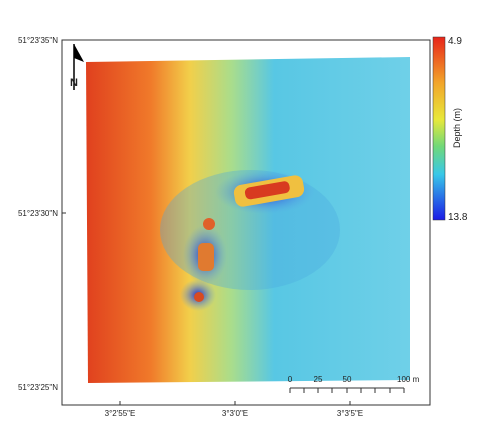  What do you see at coordinates (74, 83) in the screenshot?
I see `north-label: N` at bounding box center [74, 83].